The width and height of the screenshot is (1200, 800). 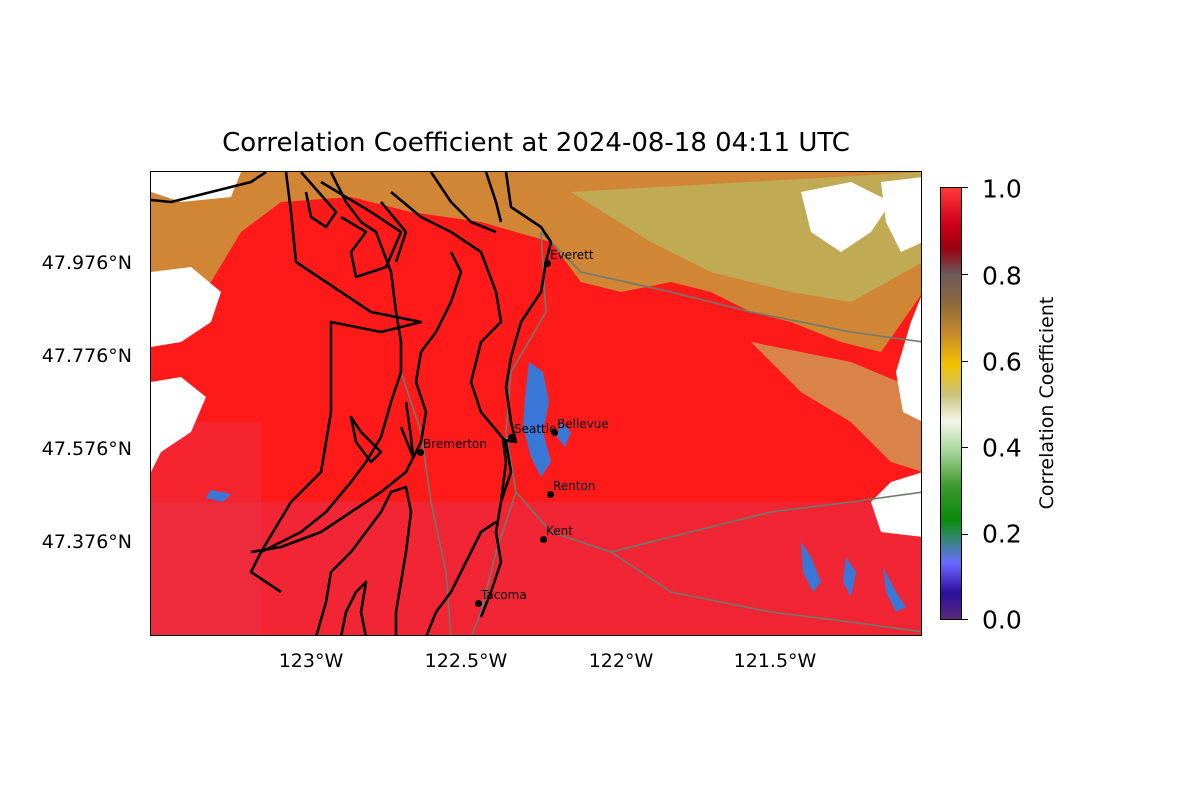 What do you see at coordinates (206, 528) in the screenshot?
I see `radar-field-southwest` at bounding box center [206, 528].